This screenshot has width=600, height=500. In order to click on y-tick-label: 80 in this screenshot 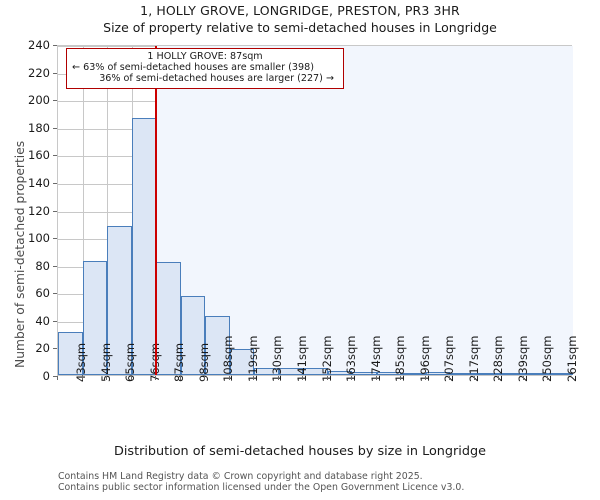, I will do `click(42, 265)`.